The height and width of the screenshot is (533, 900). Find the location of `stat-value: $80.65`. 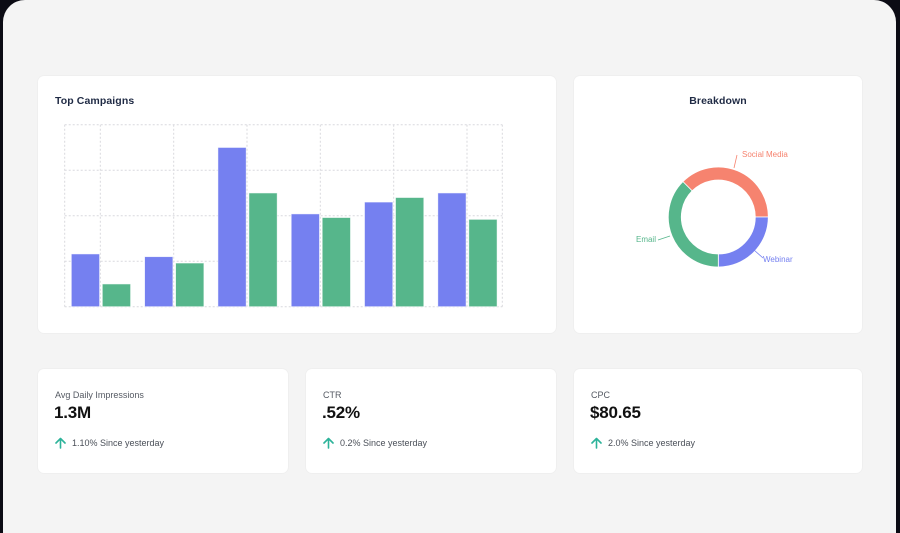

stat-value: $80.65 is located at coordinates (615, 412).